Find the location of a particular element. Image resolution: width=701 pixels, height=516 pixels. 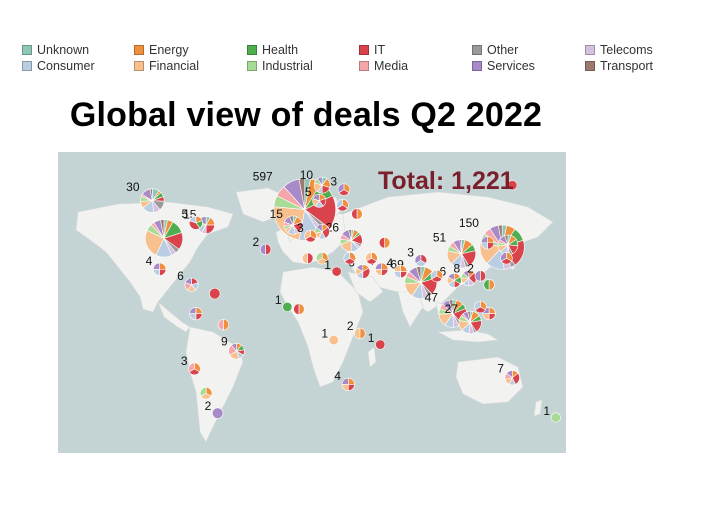

legend-item-industrial: Industrial is located at coordinates (280, 66).